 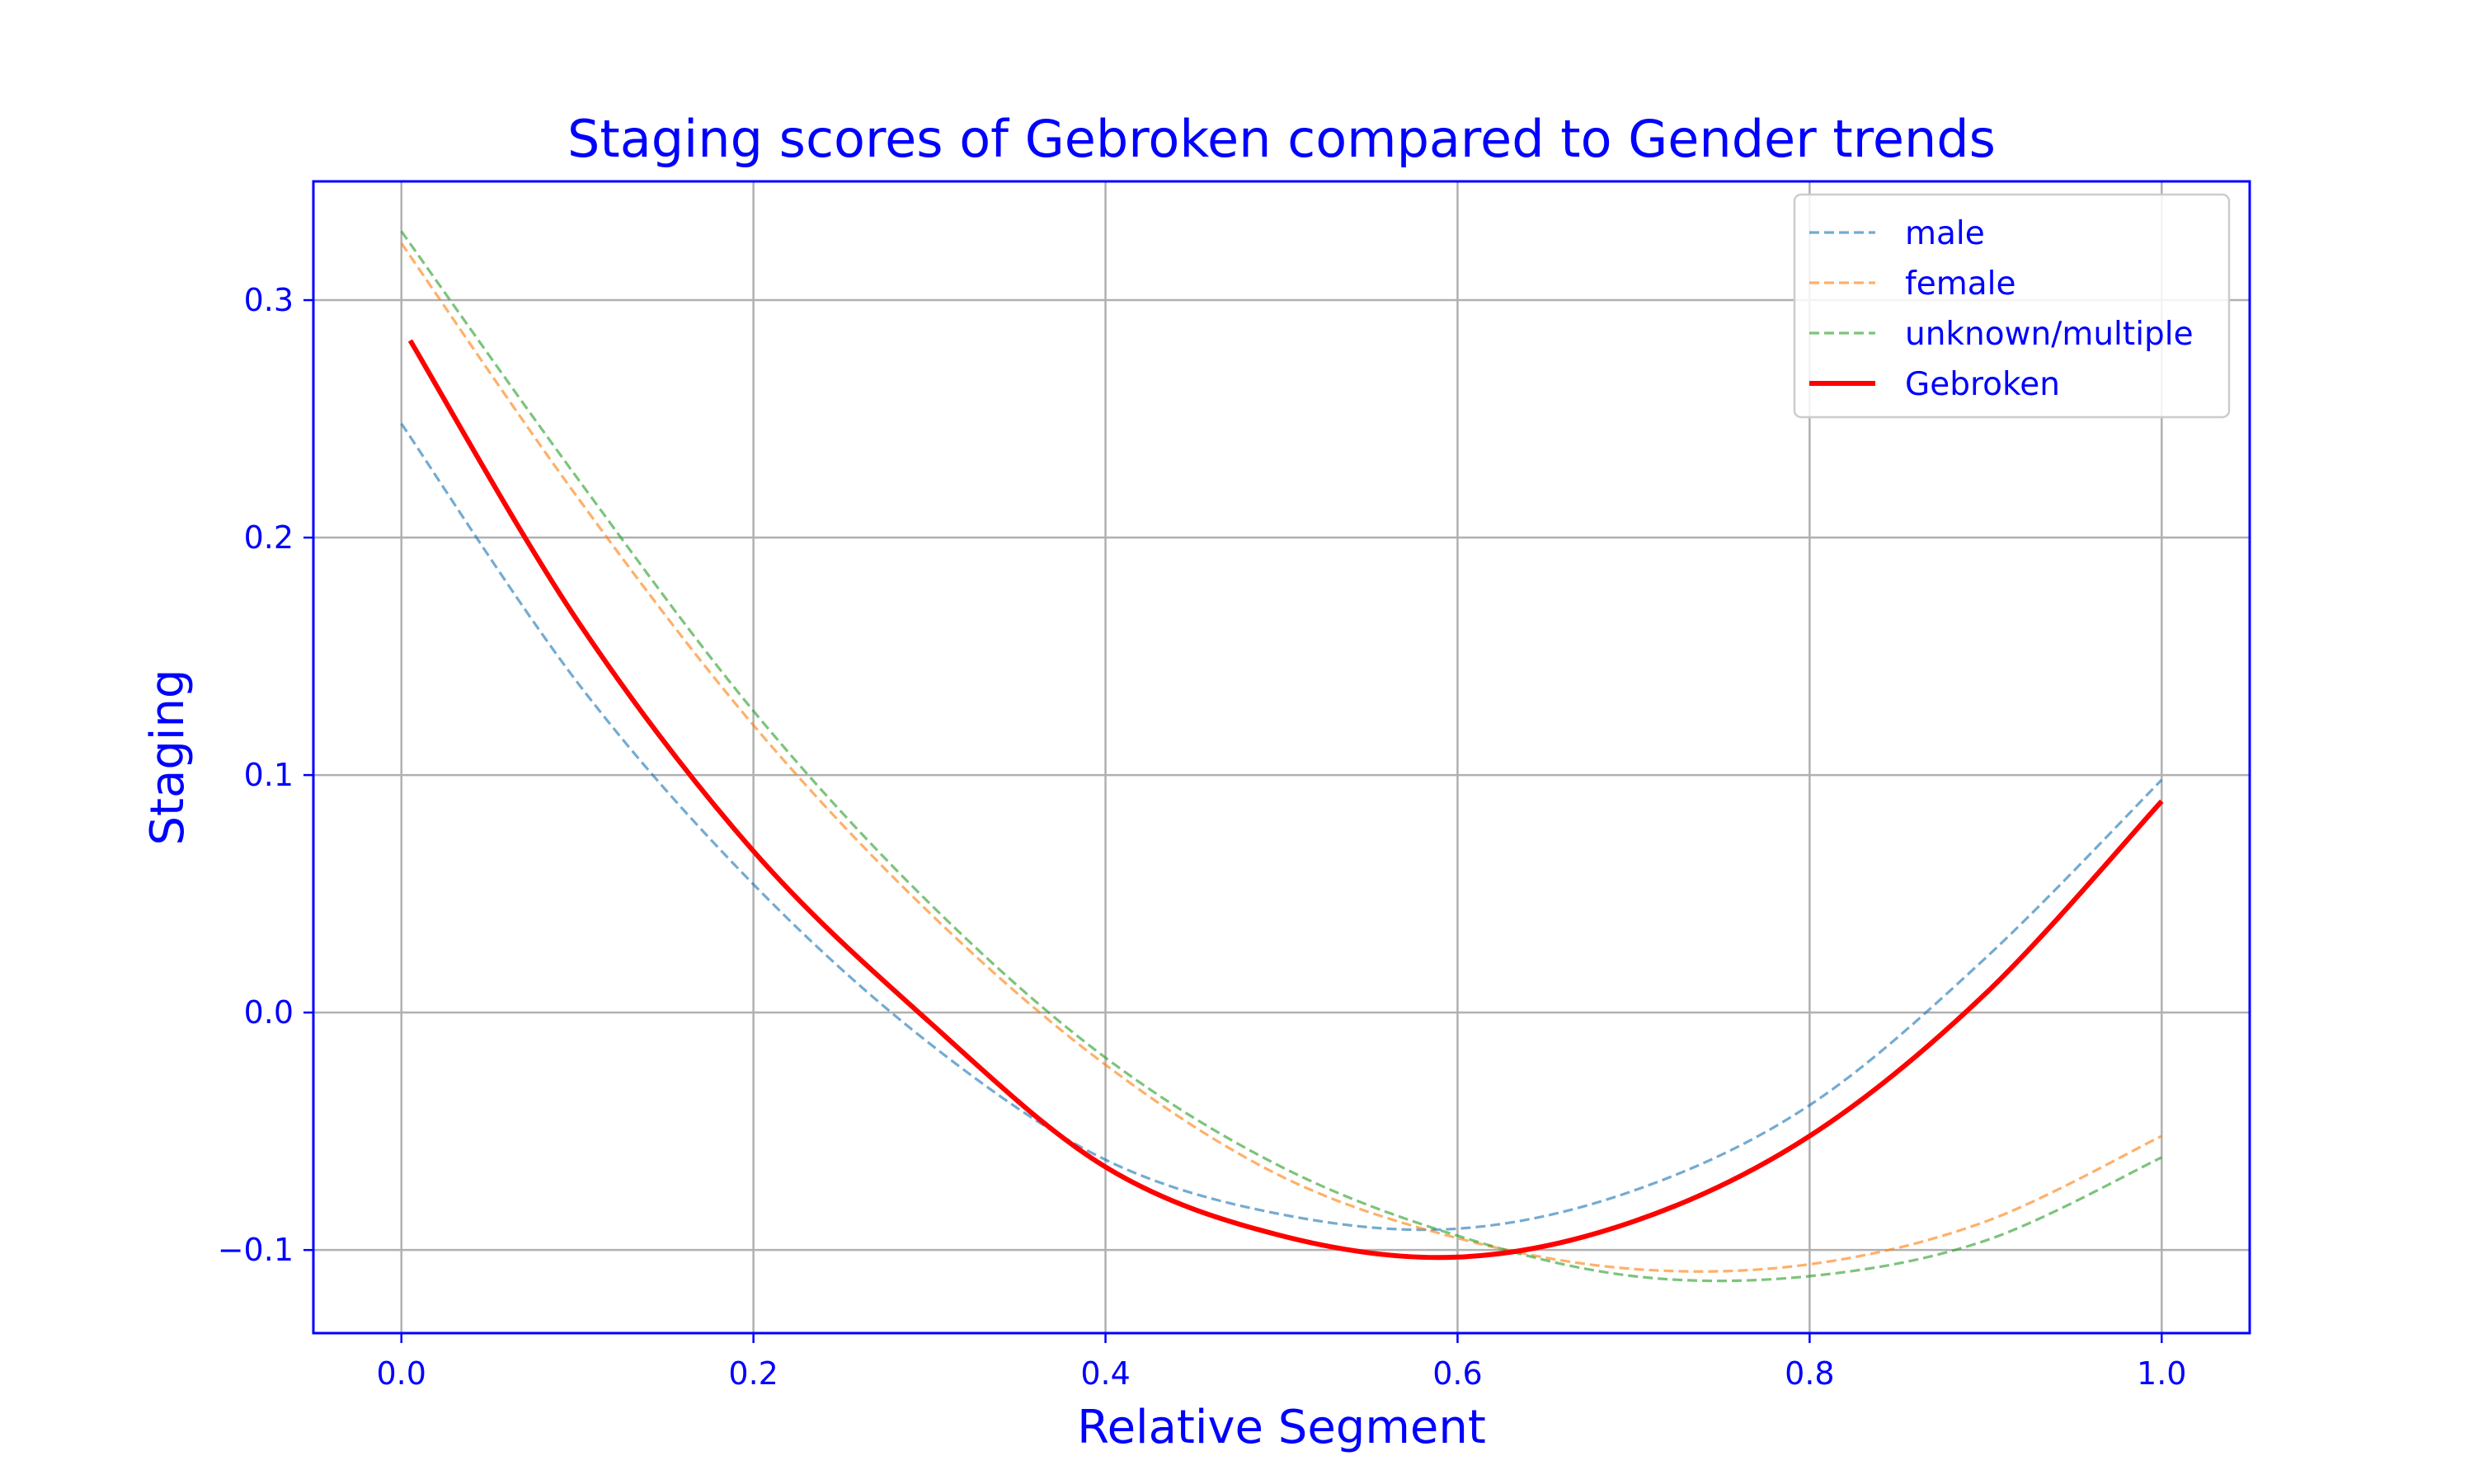 What do you see at coordinates (401, 1373) in the screenshot?
I see `x-tick-label: 0.0` at bounding box center [401, 1373].